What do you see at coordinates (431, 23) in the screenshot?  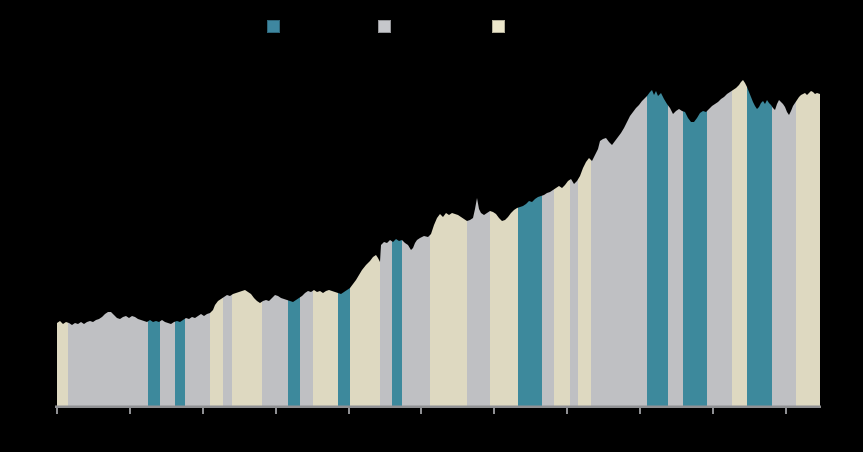 I see `chart-legend` at bounding box center [431, 23].